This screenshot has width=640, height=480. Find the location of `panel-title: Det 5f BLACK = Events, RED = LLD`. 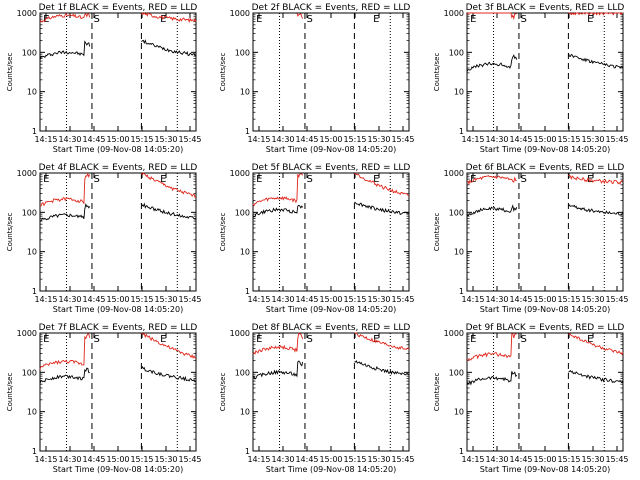

panel-title: Det 5f BLACK = Events, RED = LLD is located at coordinates (331, 168).